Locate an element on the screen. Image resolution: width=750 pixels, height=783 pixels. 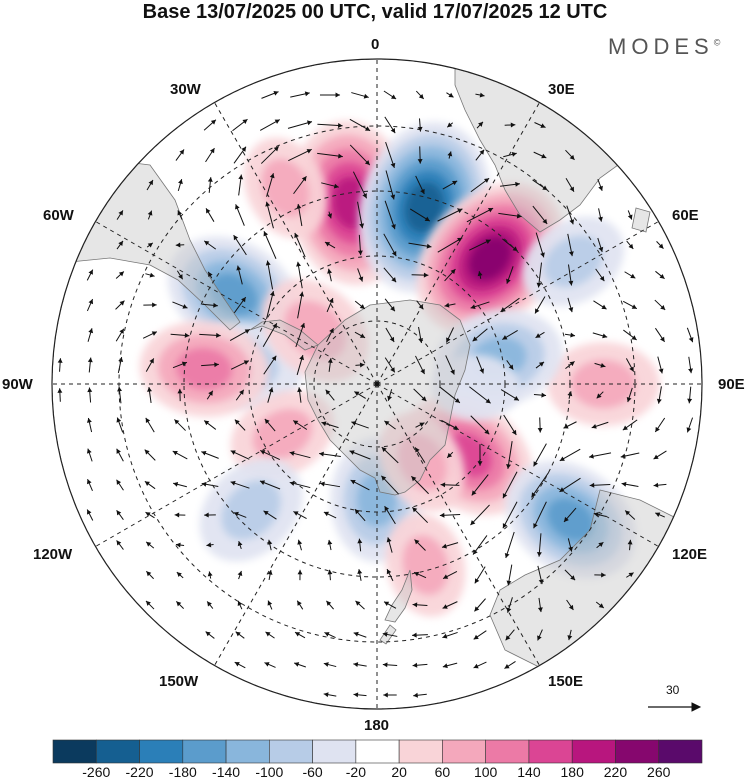
anomaly-center is located at coordinates (251, 510).